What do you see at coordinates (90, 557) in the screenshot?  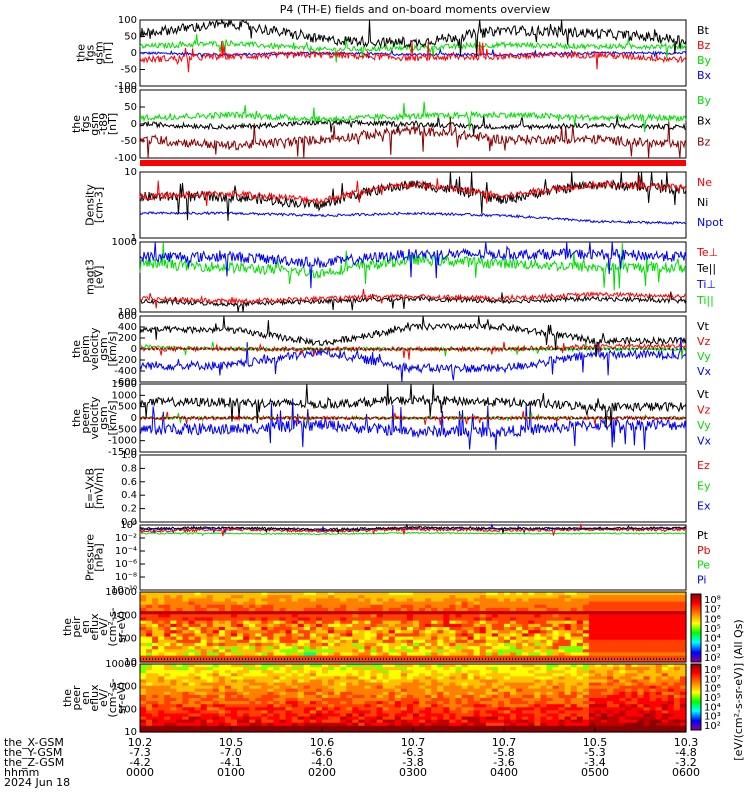 I see `y-axis-label-line: Pressure` at bounding box center [90, 557].